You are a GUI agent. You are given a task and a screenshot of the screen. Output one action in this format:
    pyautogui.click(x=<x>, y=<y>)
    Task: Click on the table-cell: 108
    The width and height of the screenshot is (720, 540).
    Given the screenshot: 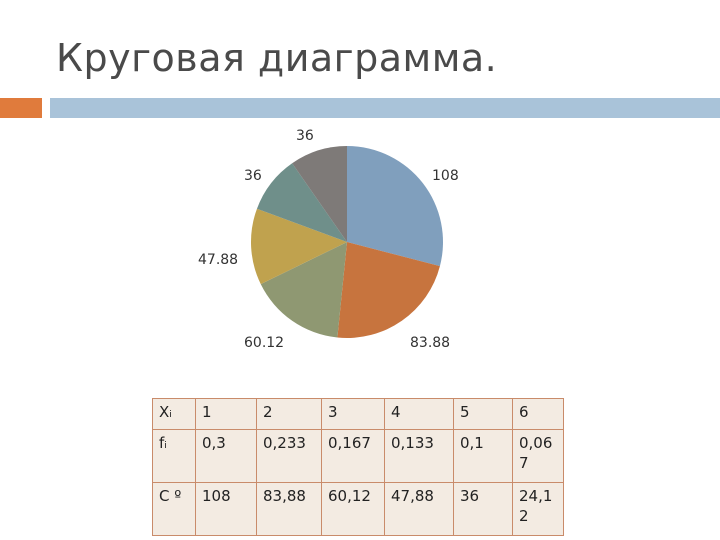 What is the action you would take?
    pyautogui.click(x=226, y=509)
    